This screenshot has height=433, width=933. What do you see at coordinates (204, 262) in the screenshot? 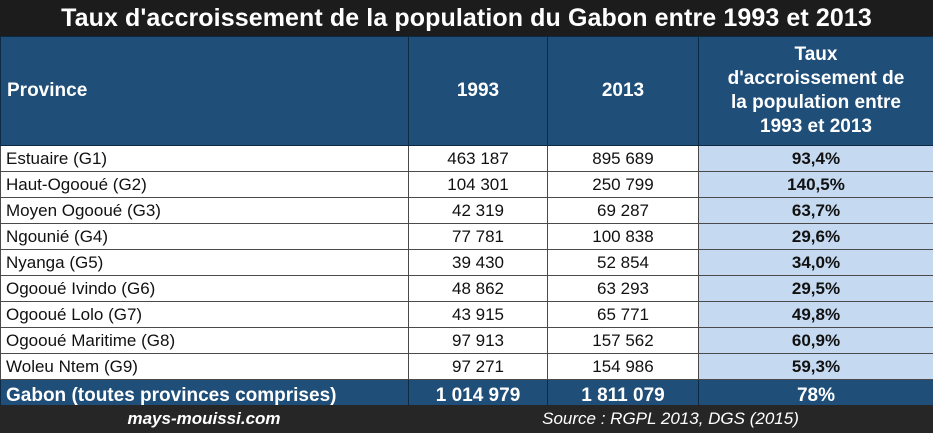
I see `province-name: Nyanga (G5)` at bounding box center [204, 262].